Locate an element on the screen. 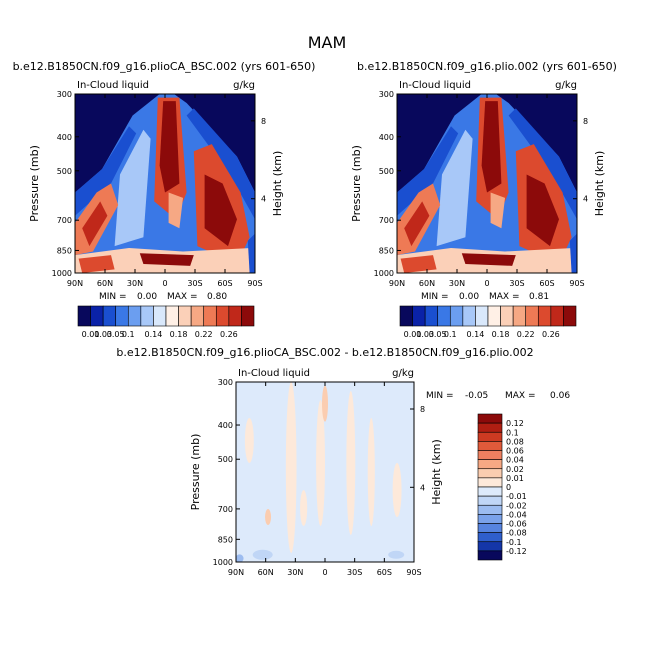  colorbar-label: 0.12 is located at coordinates (515, 423).